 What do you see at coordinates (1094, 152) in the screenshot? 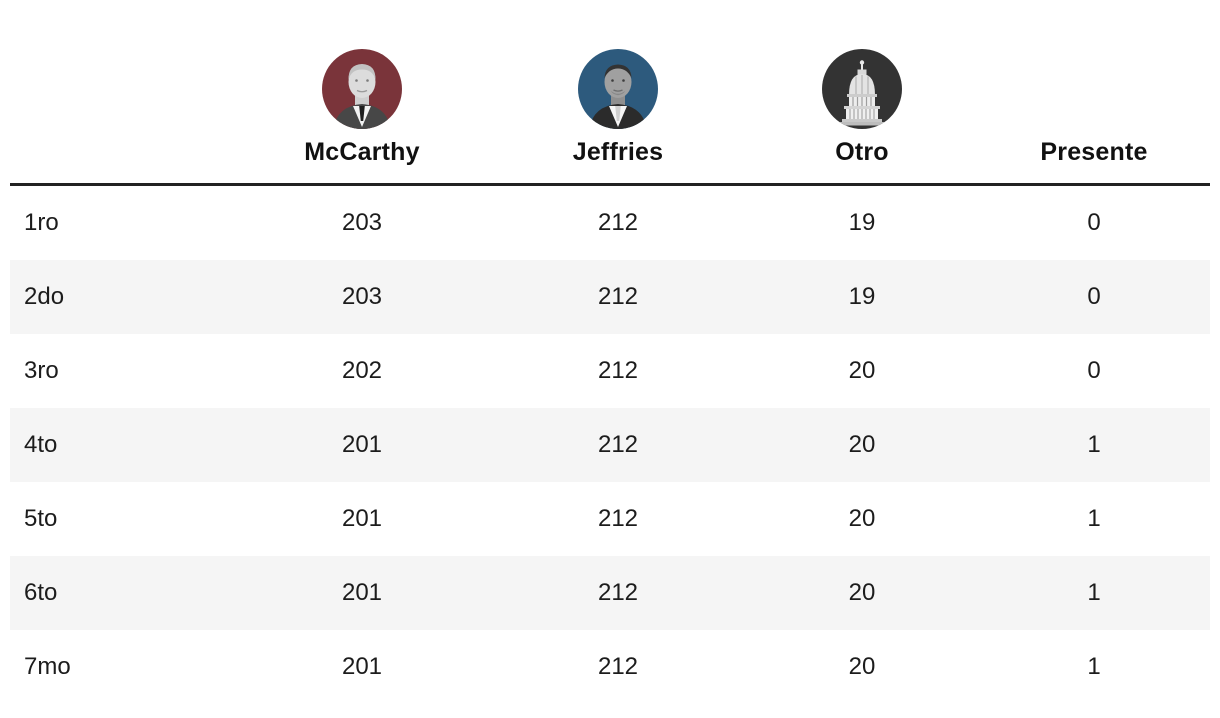
I see `column-header-label: Presente` at bounding box center [1094, 152].